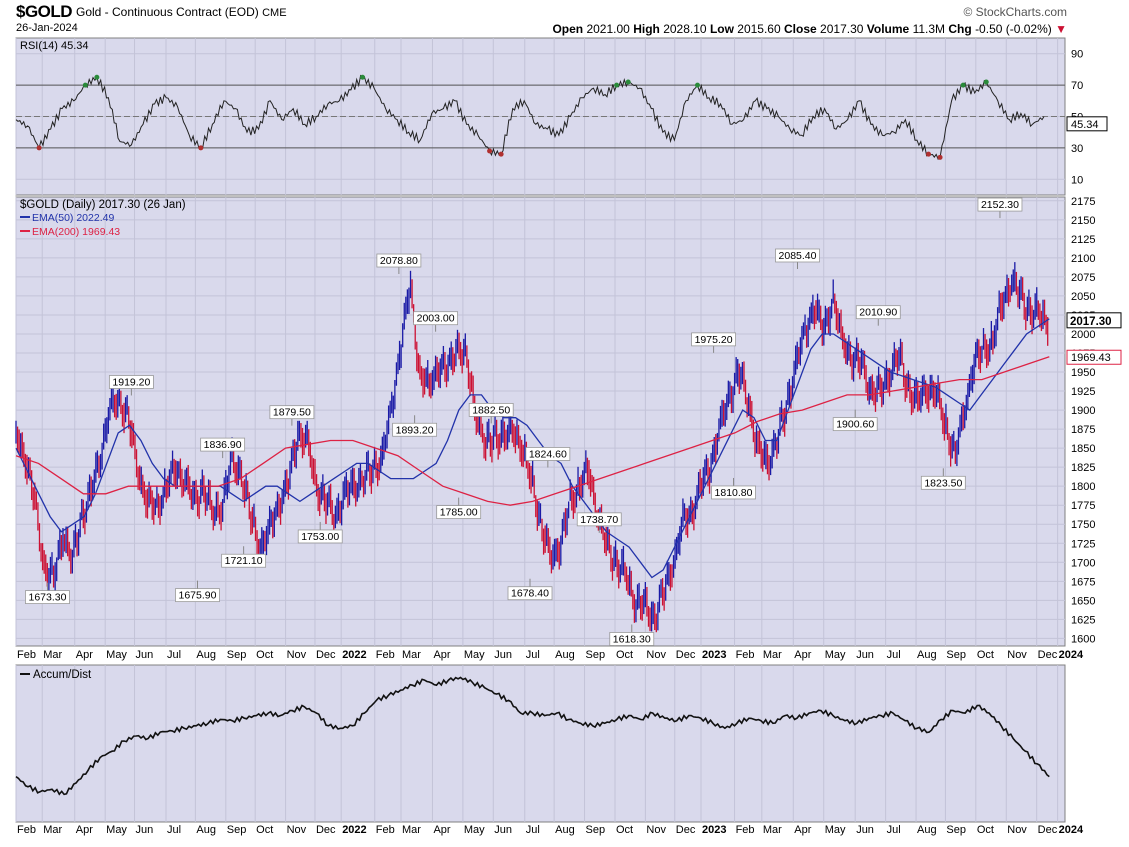  Describe the element at coordinates (1083, 601) in the screenshot. I see `price-y-tick: 1650` at that location.